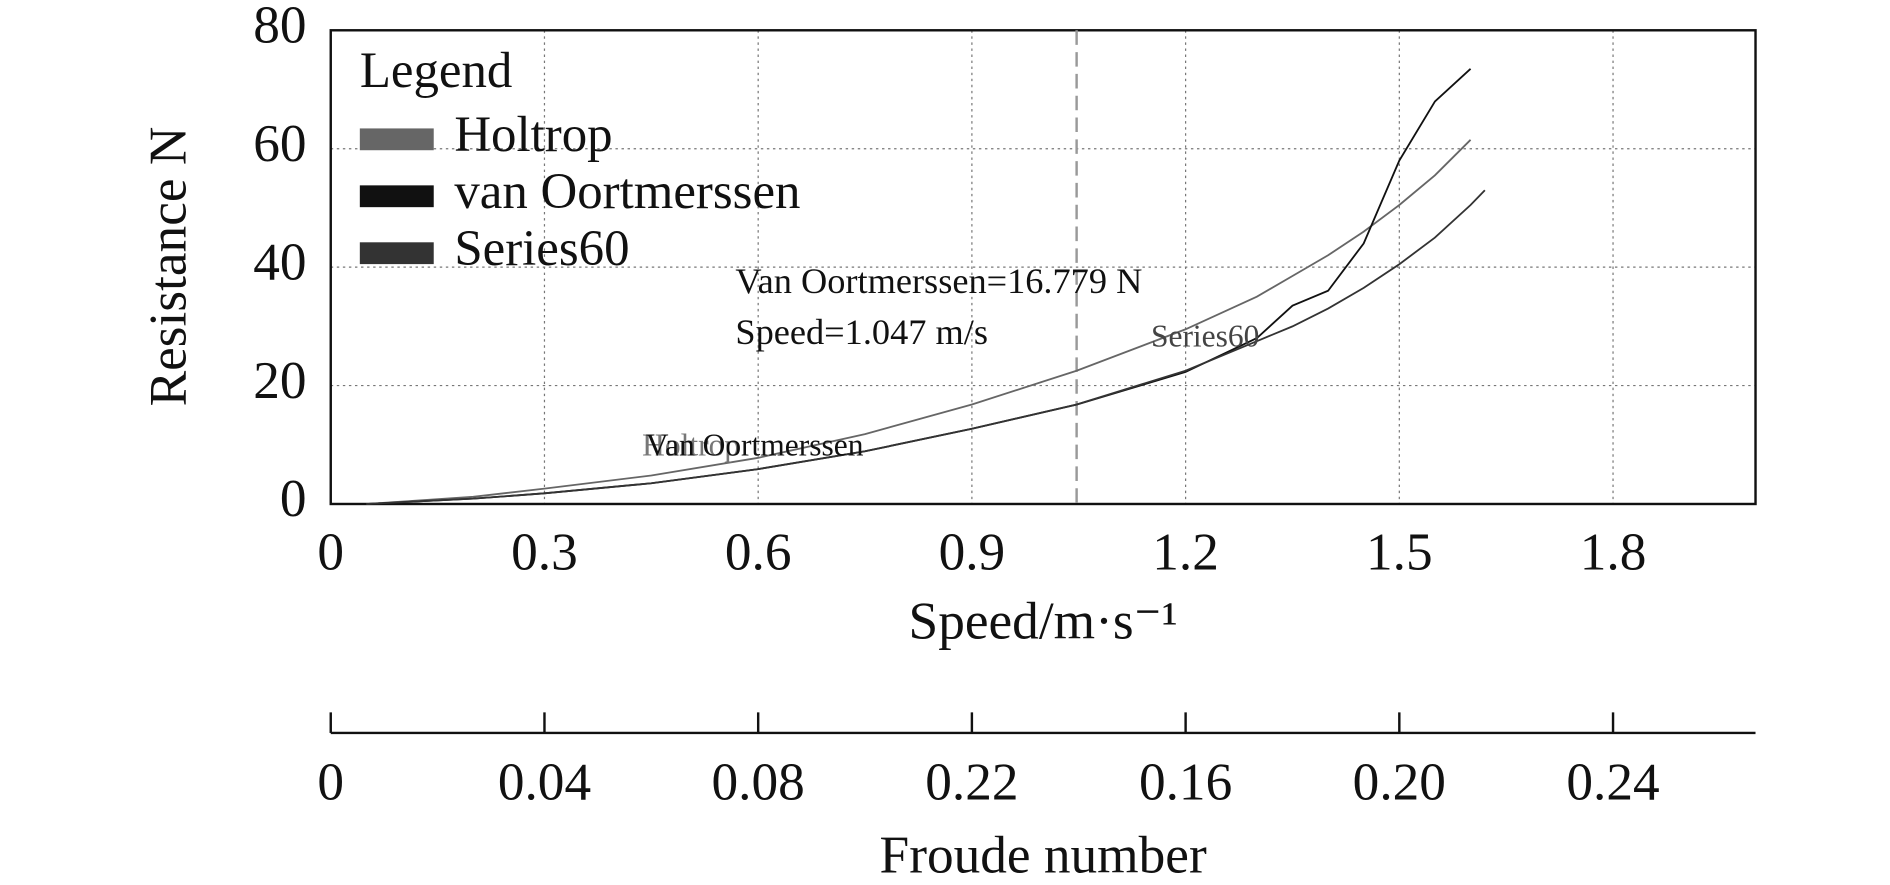 The width and height of the screenshot is (1890, 885). Describe the element at coordinates (1205, 335) in the screenshot. I see `curve-label: Series60` at that location.